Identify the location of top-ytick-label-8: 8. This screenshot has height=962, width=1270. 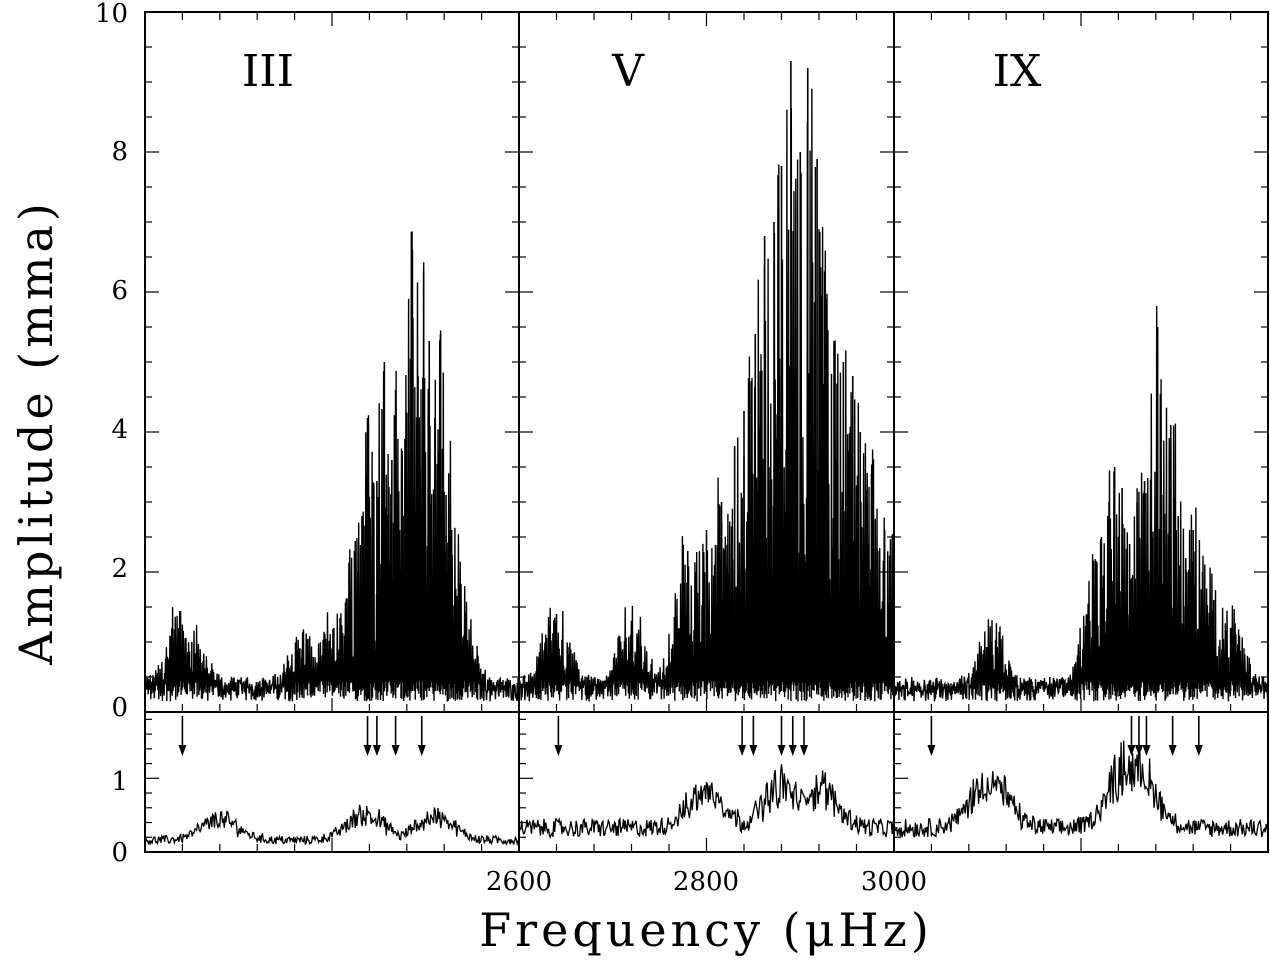
(119, 152).